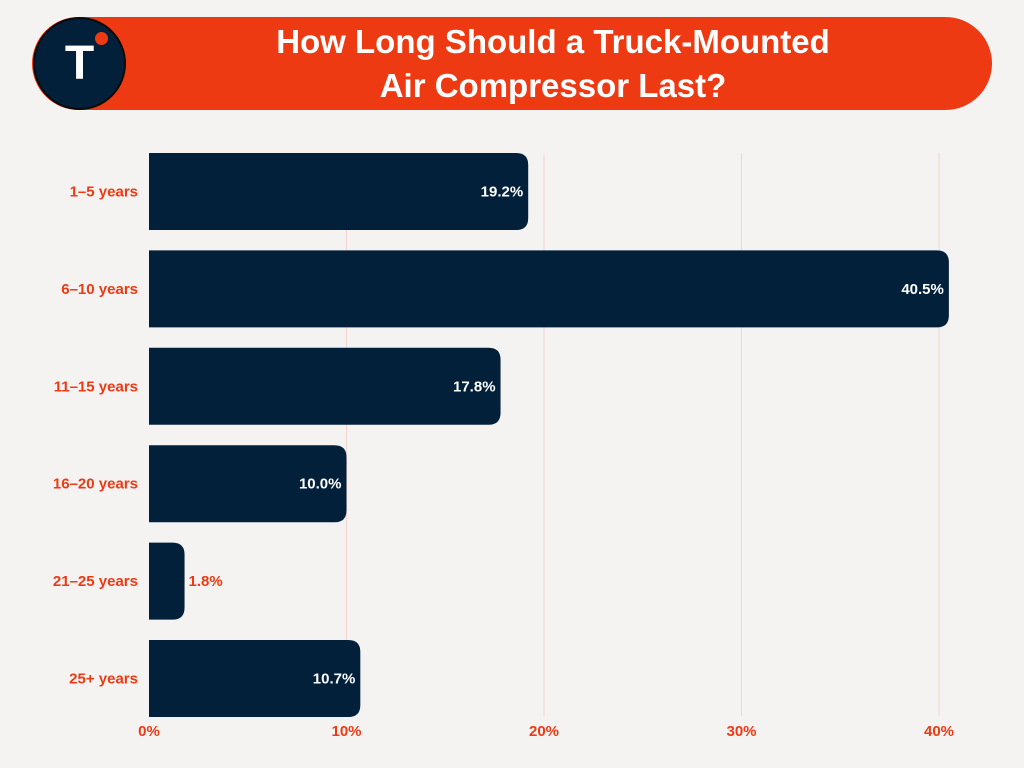 This screenshot has width=1024, height=768. What do you see at coordinates (553, 41) in the screenshot?
I see `chart-title-line-1: How Long Should a Truck-Mounted` at bounding box center [553, 41].